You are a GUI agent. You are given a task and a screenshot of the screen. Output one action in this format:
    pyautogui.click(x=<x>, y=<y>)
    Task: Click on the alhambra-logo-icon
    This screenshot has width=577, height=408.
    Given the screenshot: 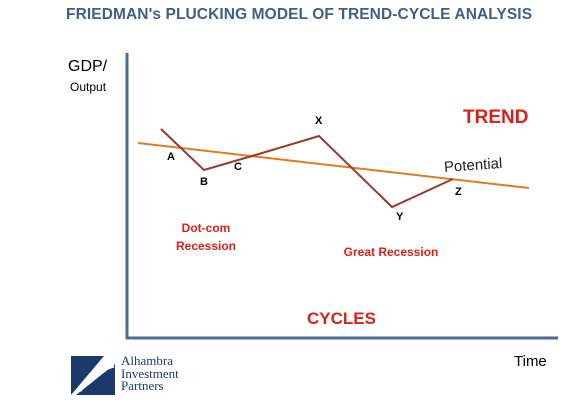 What is the action you would take?
    pyautogui.click(x=93, y=375)
    